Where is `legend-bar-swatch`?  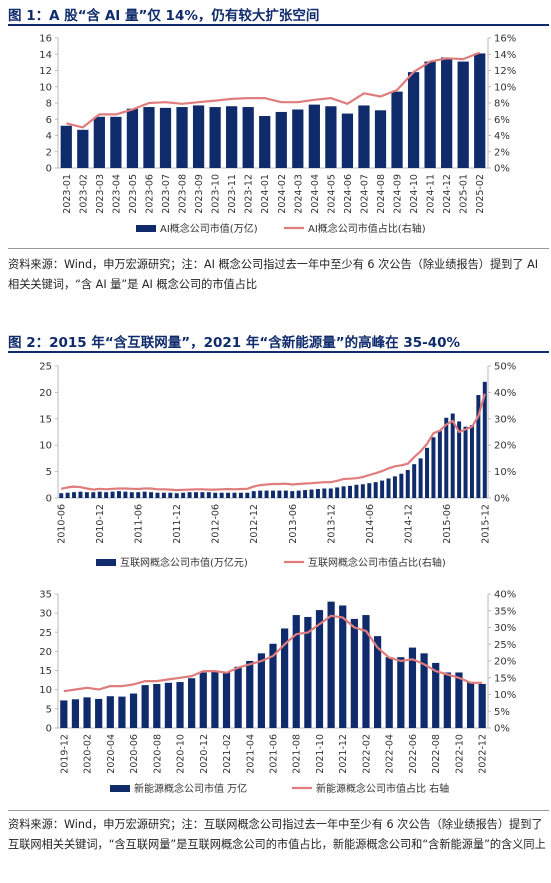 legend-bar-swatch is located at coordinates (120, 788).